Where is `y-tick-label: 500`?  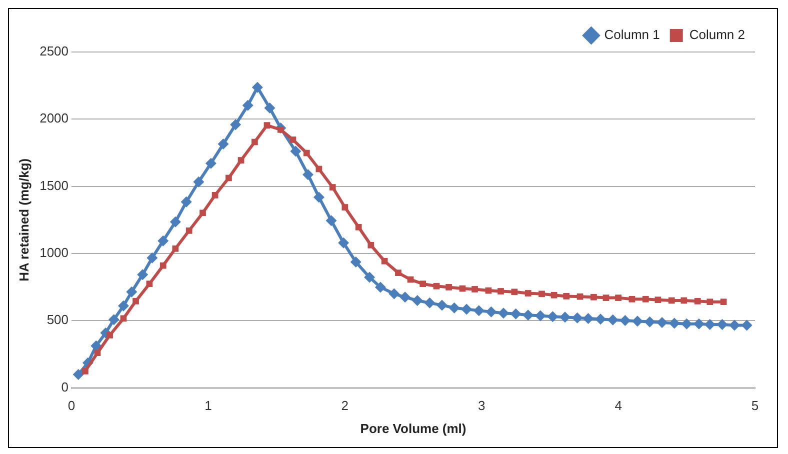 y-tick-label: 500 is located at coordinates (57, 320).